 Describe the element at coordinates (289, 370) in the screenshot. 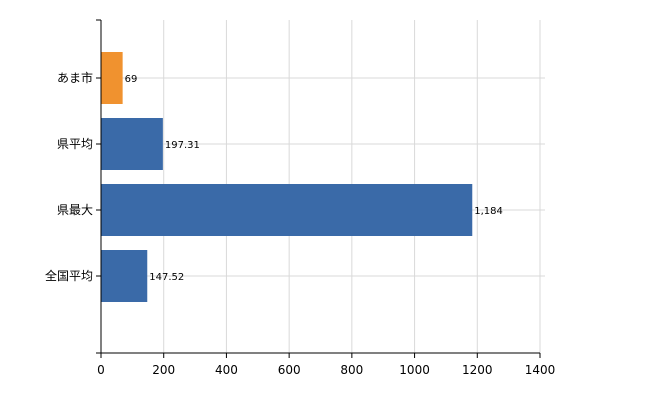

I see `x-tick-label-600: 600` at that location.